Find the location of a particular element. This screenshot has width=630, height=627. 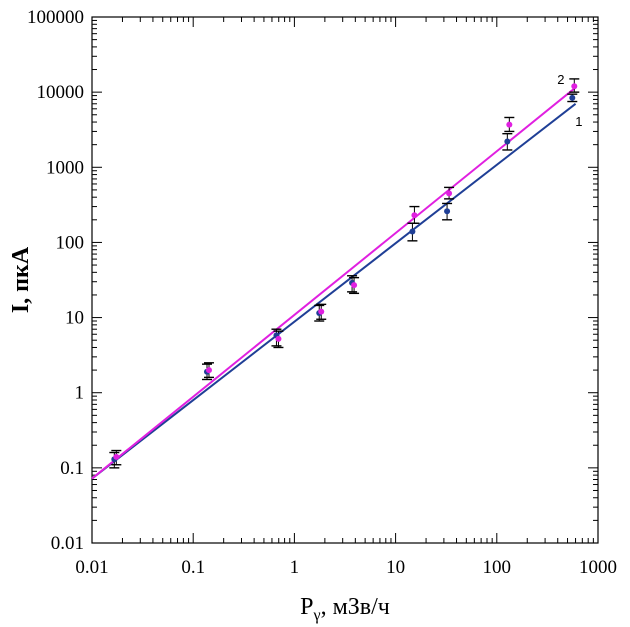

y-tick-label: 0.01 is located at coordinates (67, 543).